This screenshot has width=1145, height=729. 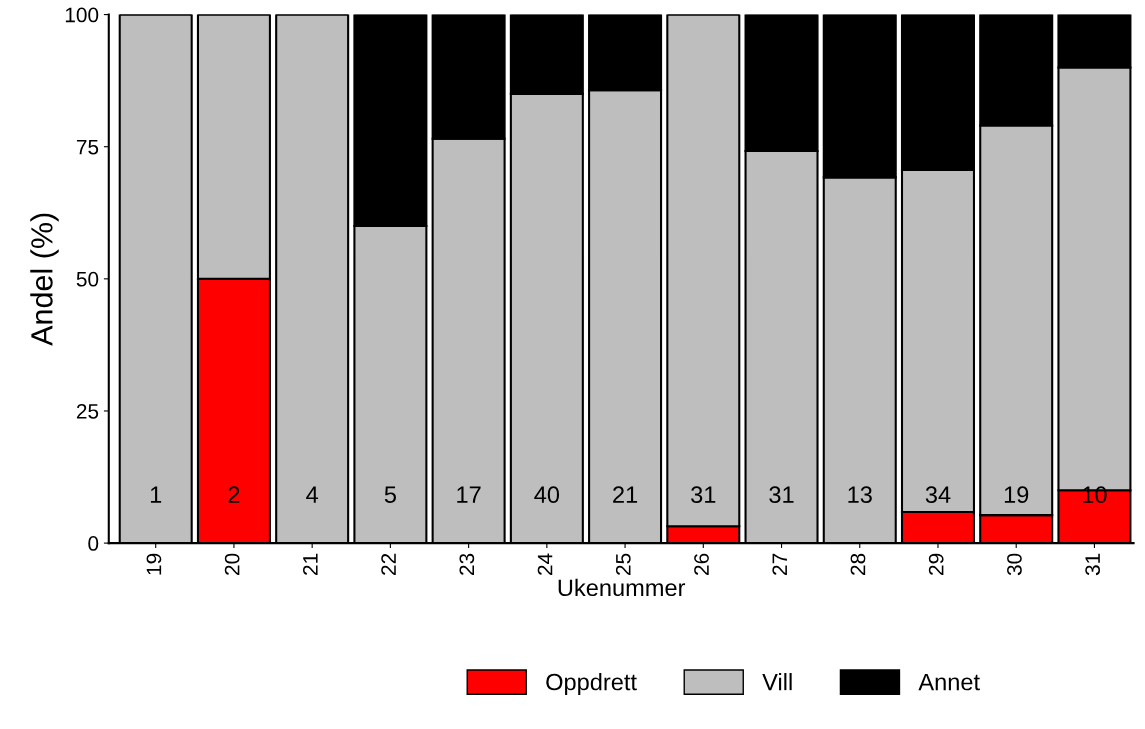 What do you see at coordinates (469, 494) in the screenshot?
I see `annotation: 17` at bounding box center [469, 494].